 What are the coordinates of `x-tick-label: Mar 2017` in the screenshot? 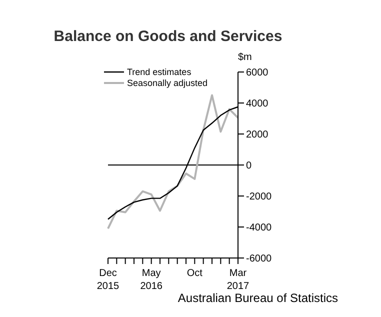 It's located at (238, 280).